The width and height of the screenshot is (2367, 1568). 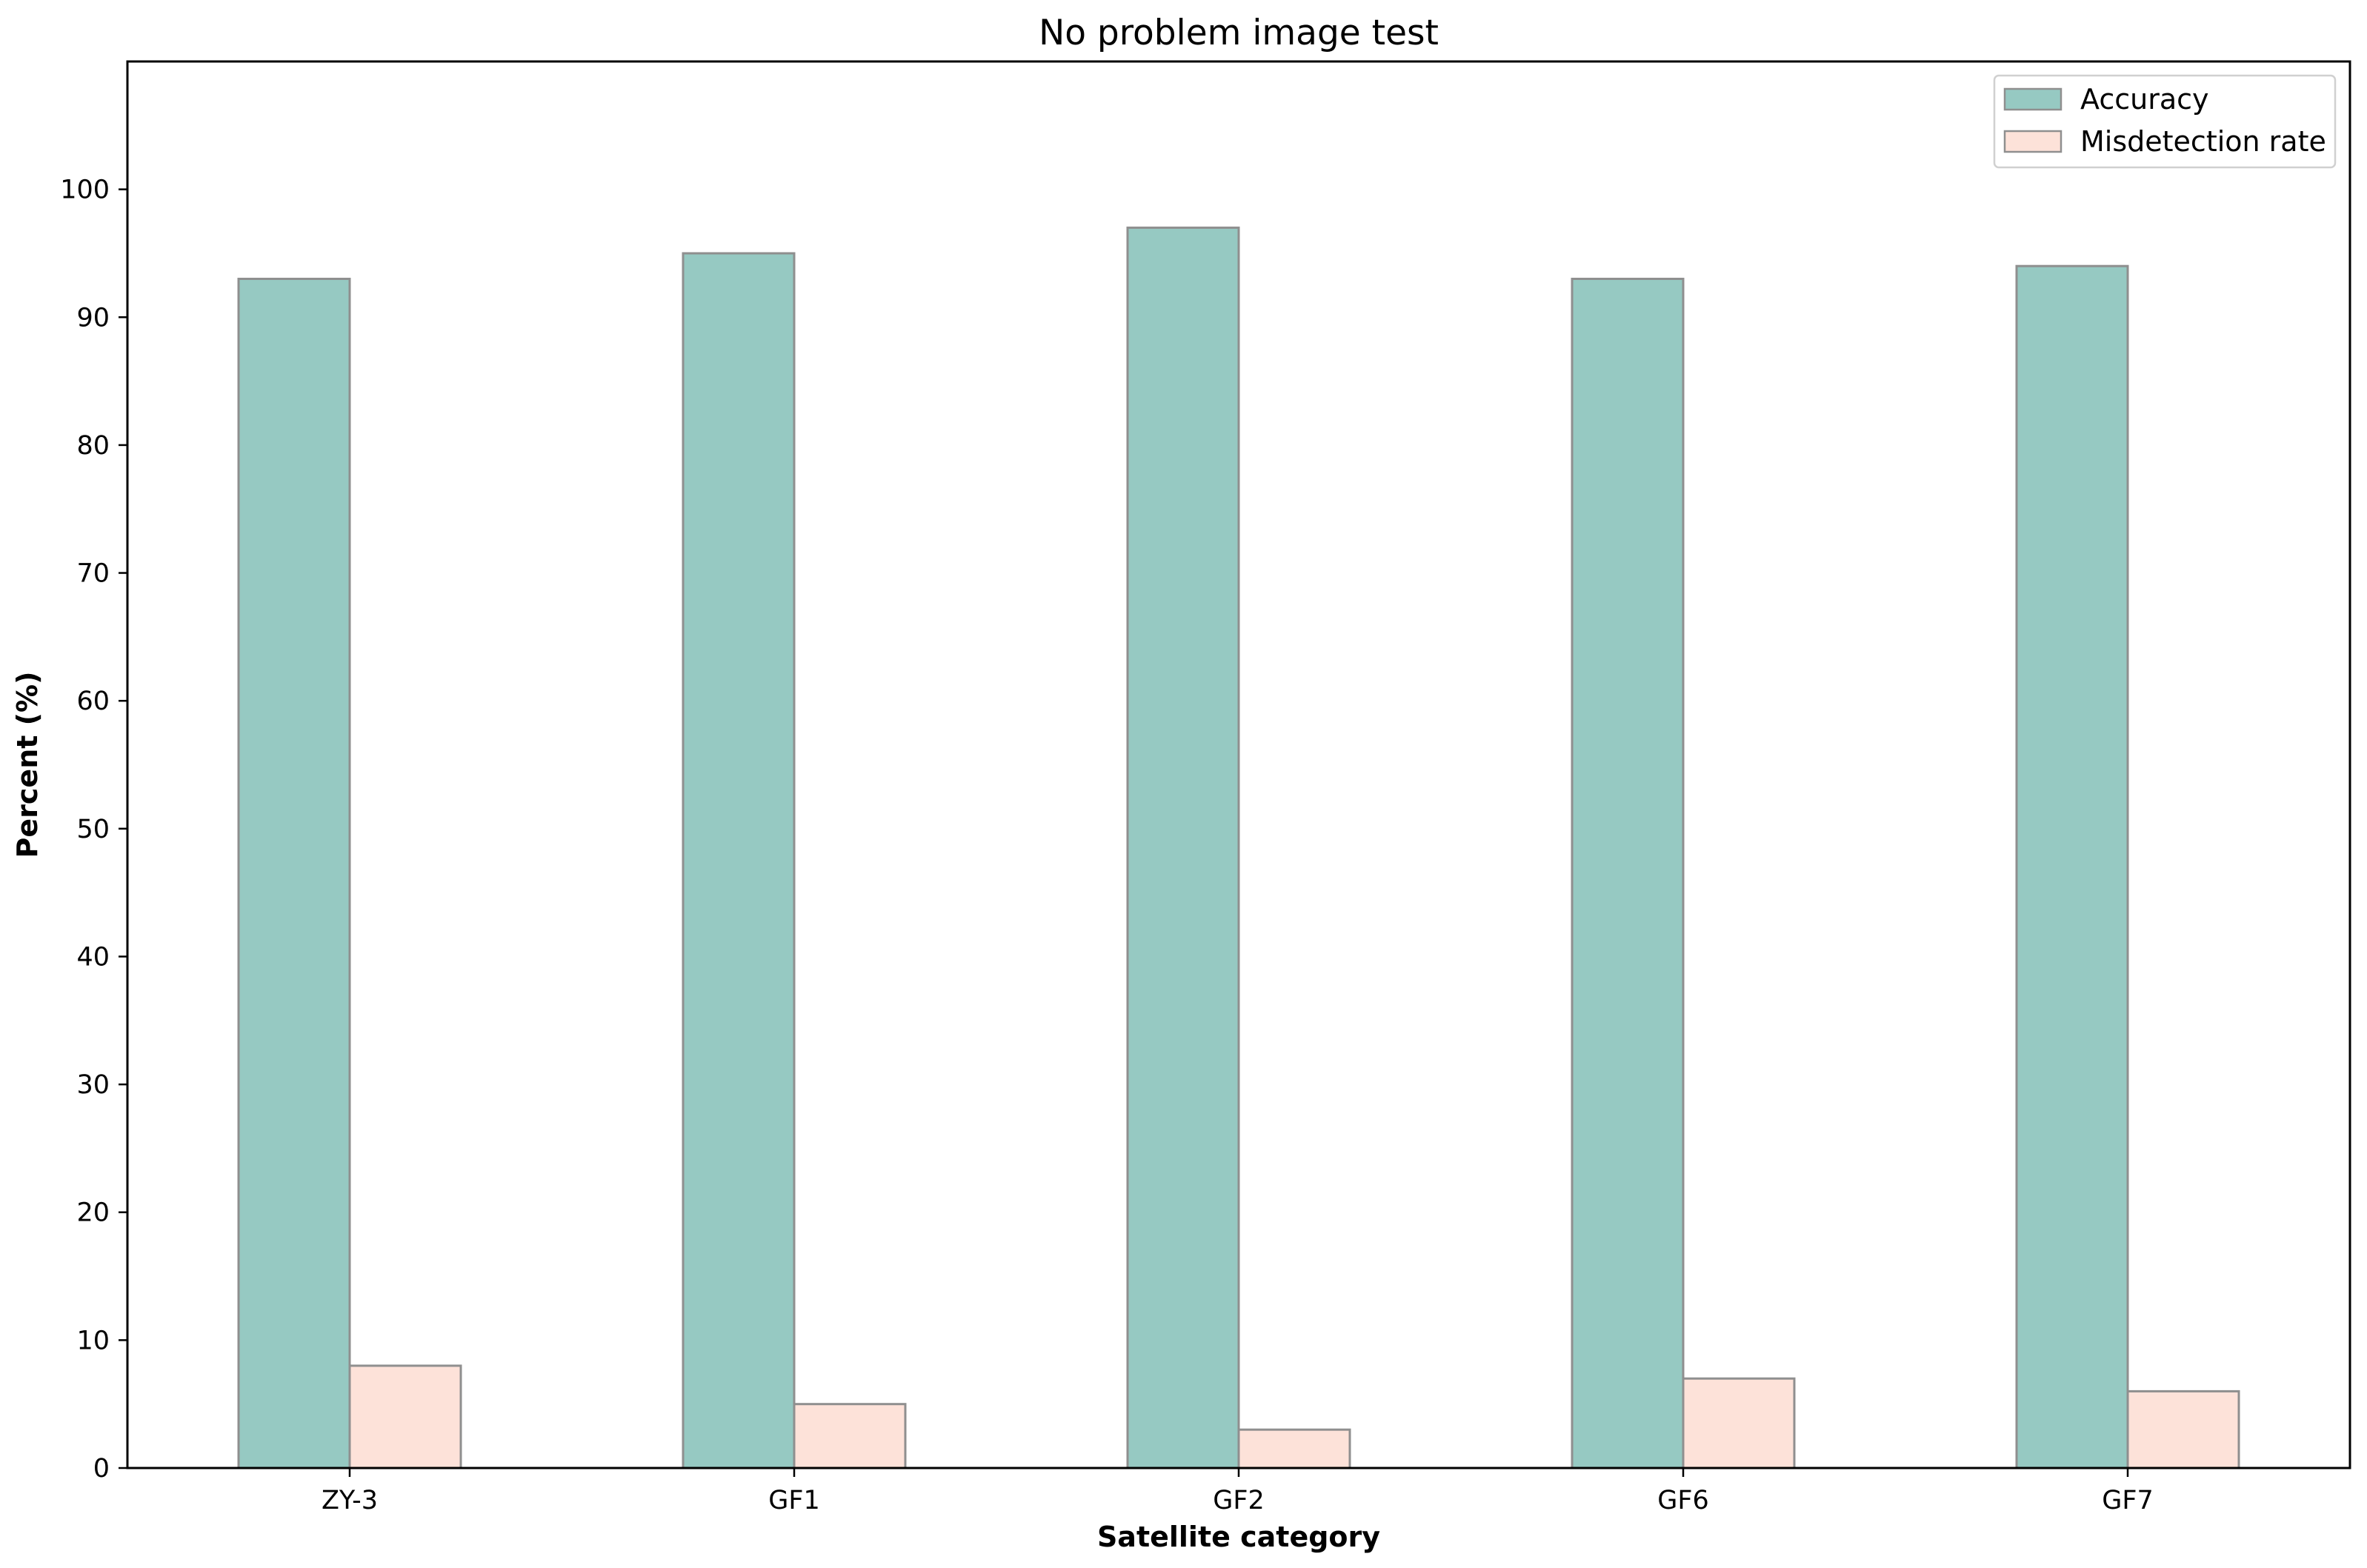 What do you see at coordinates (102, 1469) in the screenshot?
I see `y-tick-label-0: 0` at bounding box center [102, 1469].